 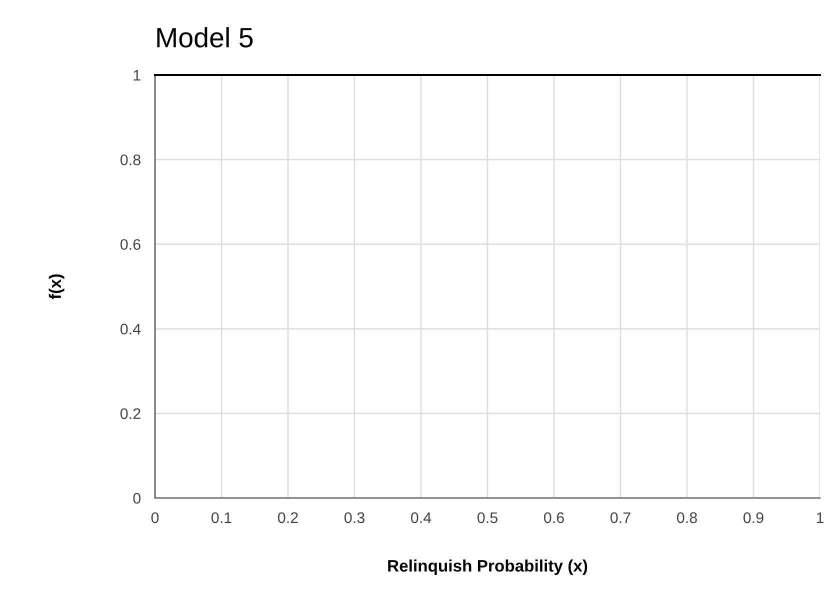 What do you see at coordinates (354, 518) in the screenshot?
I see `x-tick-label: 0.3` at bounding box center [354, 518].